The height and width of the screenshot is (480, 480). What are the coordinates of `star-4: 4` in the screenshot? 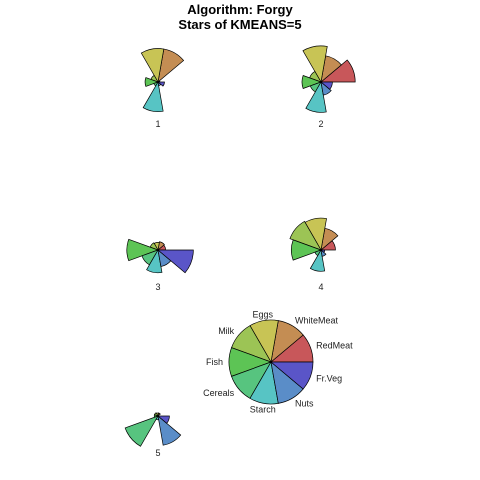 It's located at (314, 254).